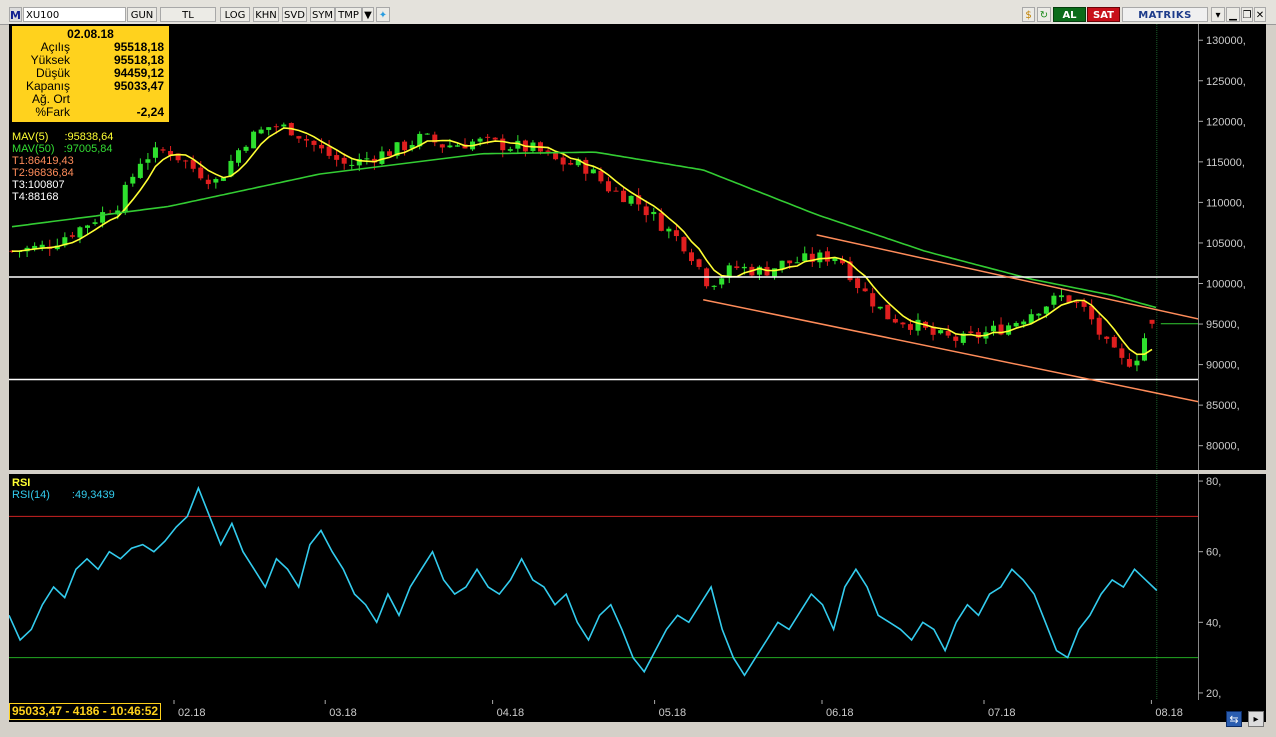 This screenshot has width=1276, height=737. Describe the element at coordinates (1233, 14) in the screenshot. I see `minimize-icon: ▁` at that location.